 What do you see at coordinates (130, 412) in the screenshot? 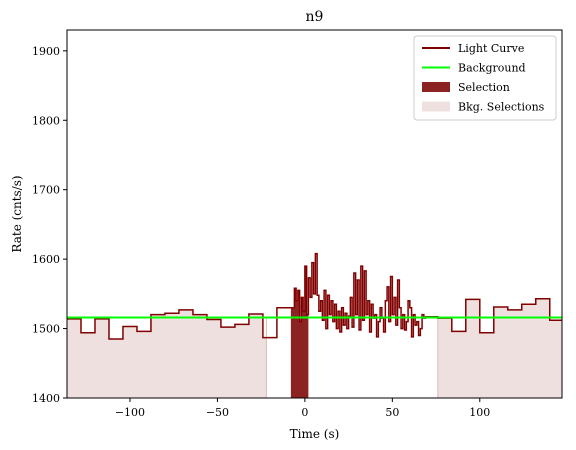
I see `x-tick-label: −100` at bounding box center [130, 412].